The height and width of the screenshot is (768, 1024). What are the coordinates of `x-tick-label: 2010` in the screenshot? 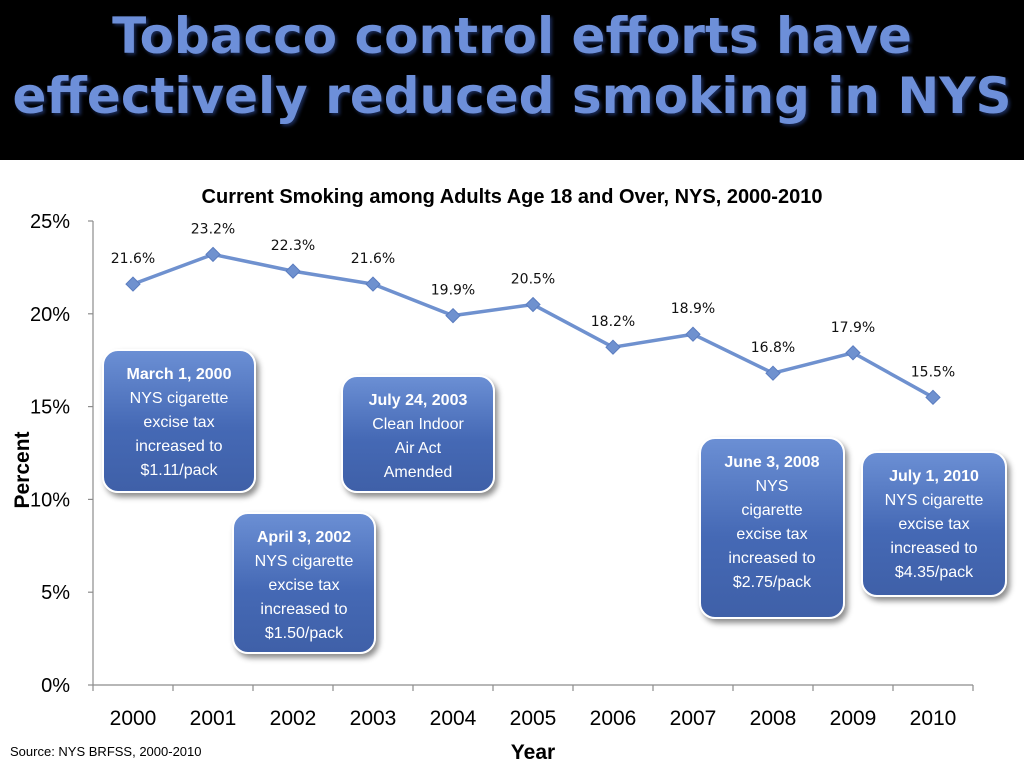 It's located at (933, 718).